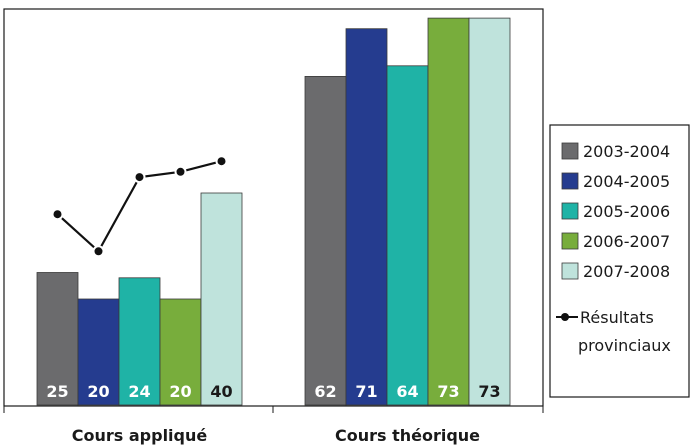 The height and width of the screenshot is (445, 697). What do you see at coordinates (407, 391) in the screenshot?
I see `bar-value-label: 64` at bounding box center [407, 391].